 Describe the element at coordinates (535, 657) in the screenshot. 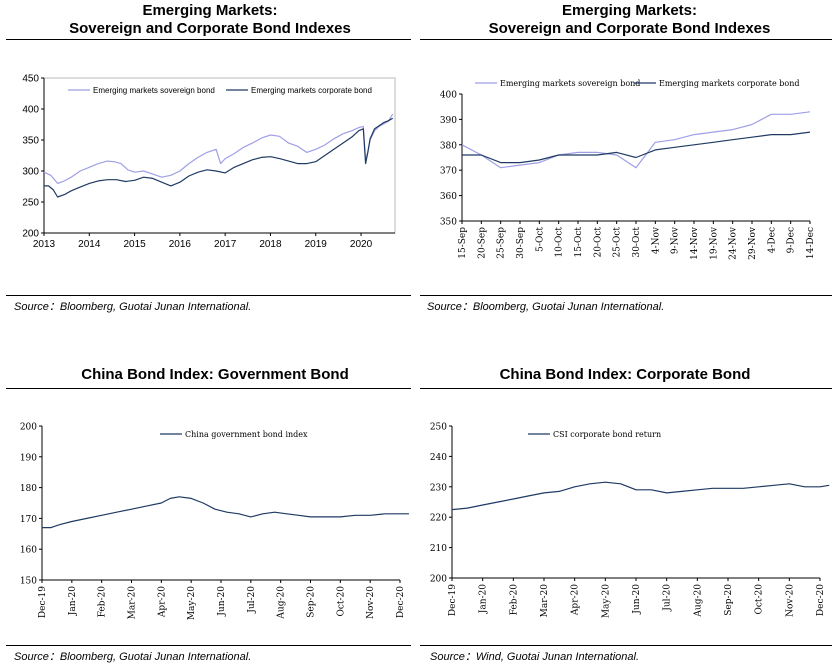

I see `panel-4-source: Source：Wind, Guotai Junan International.` at that location.